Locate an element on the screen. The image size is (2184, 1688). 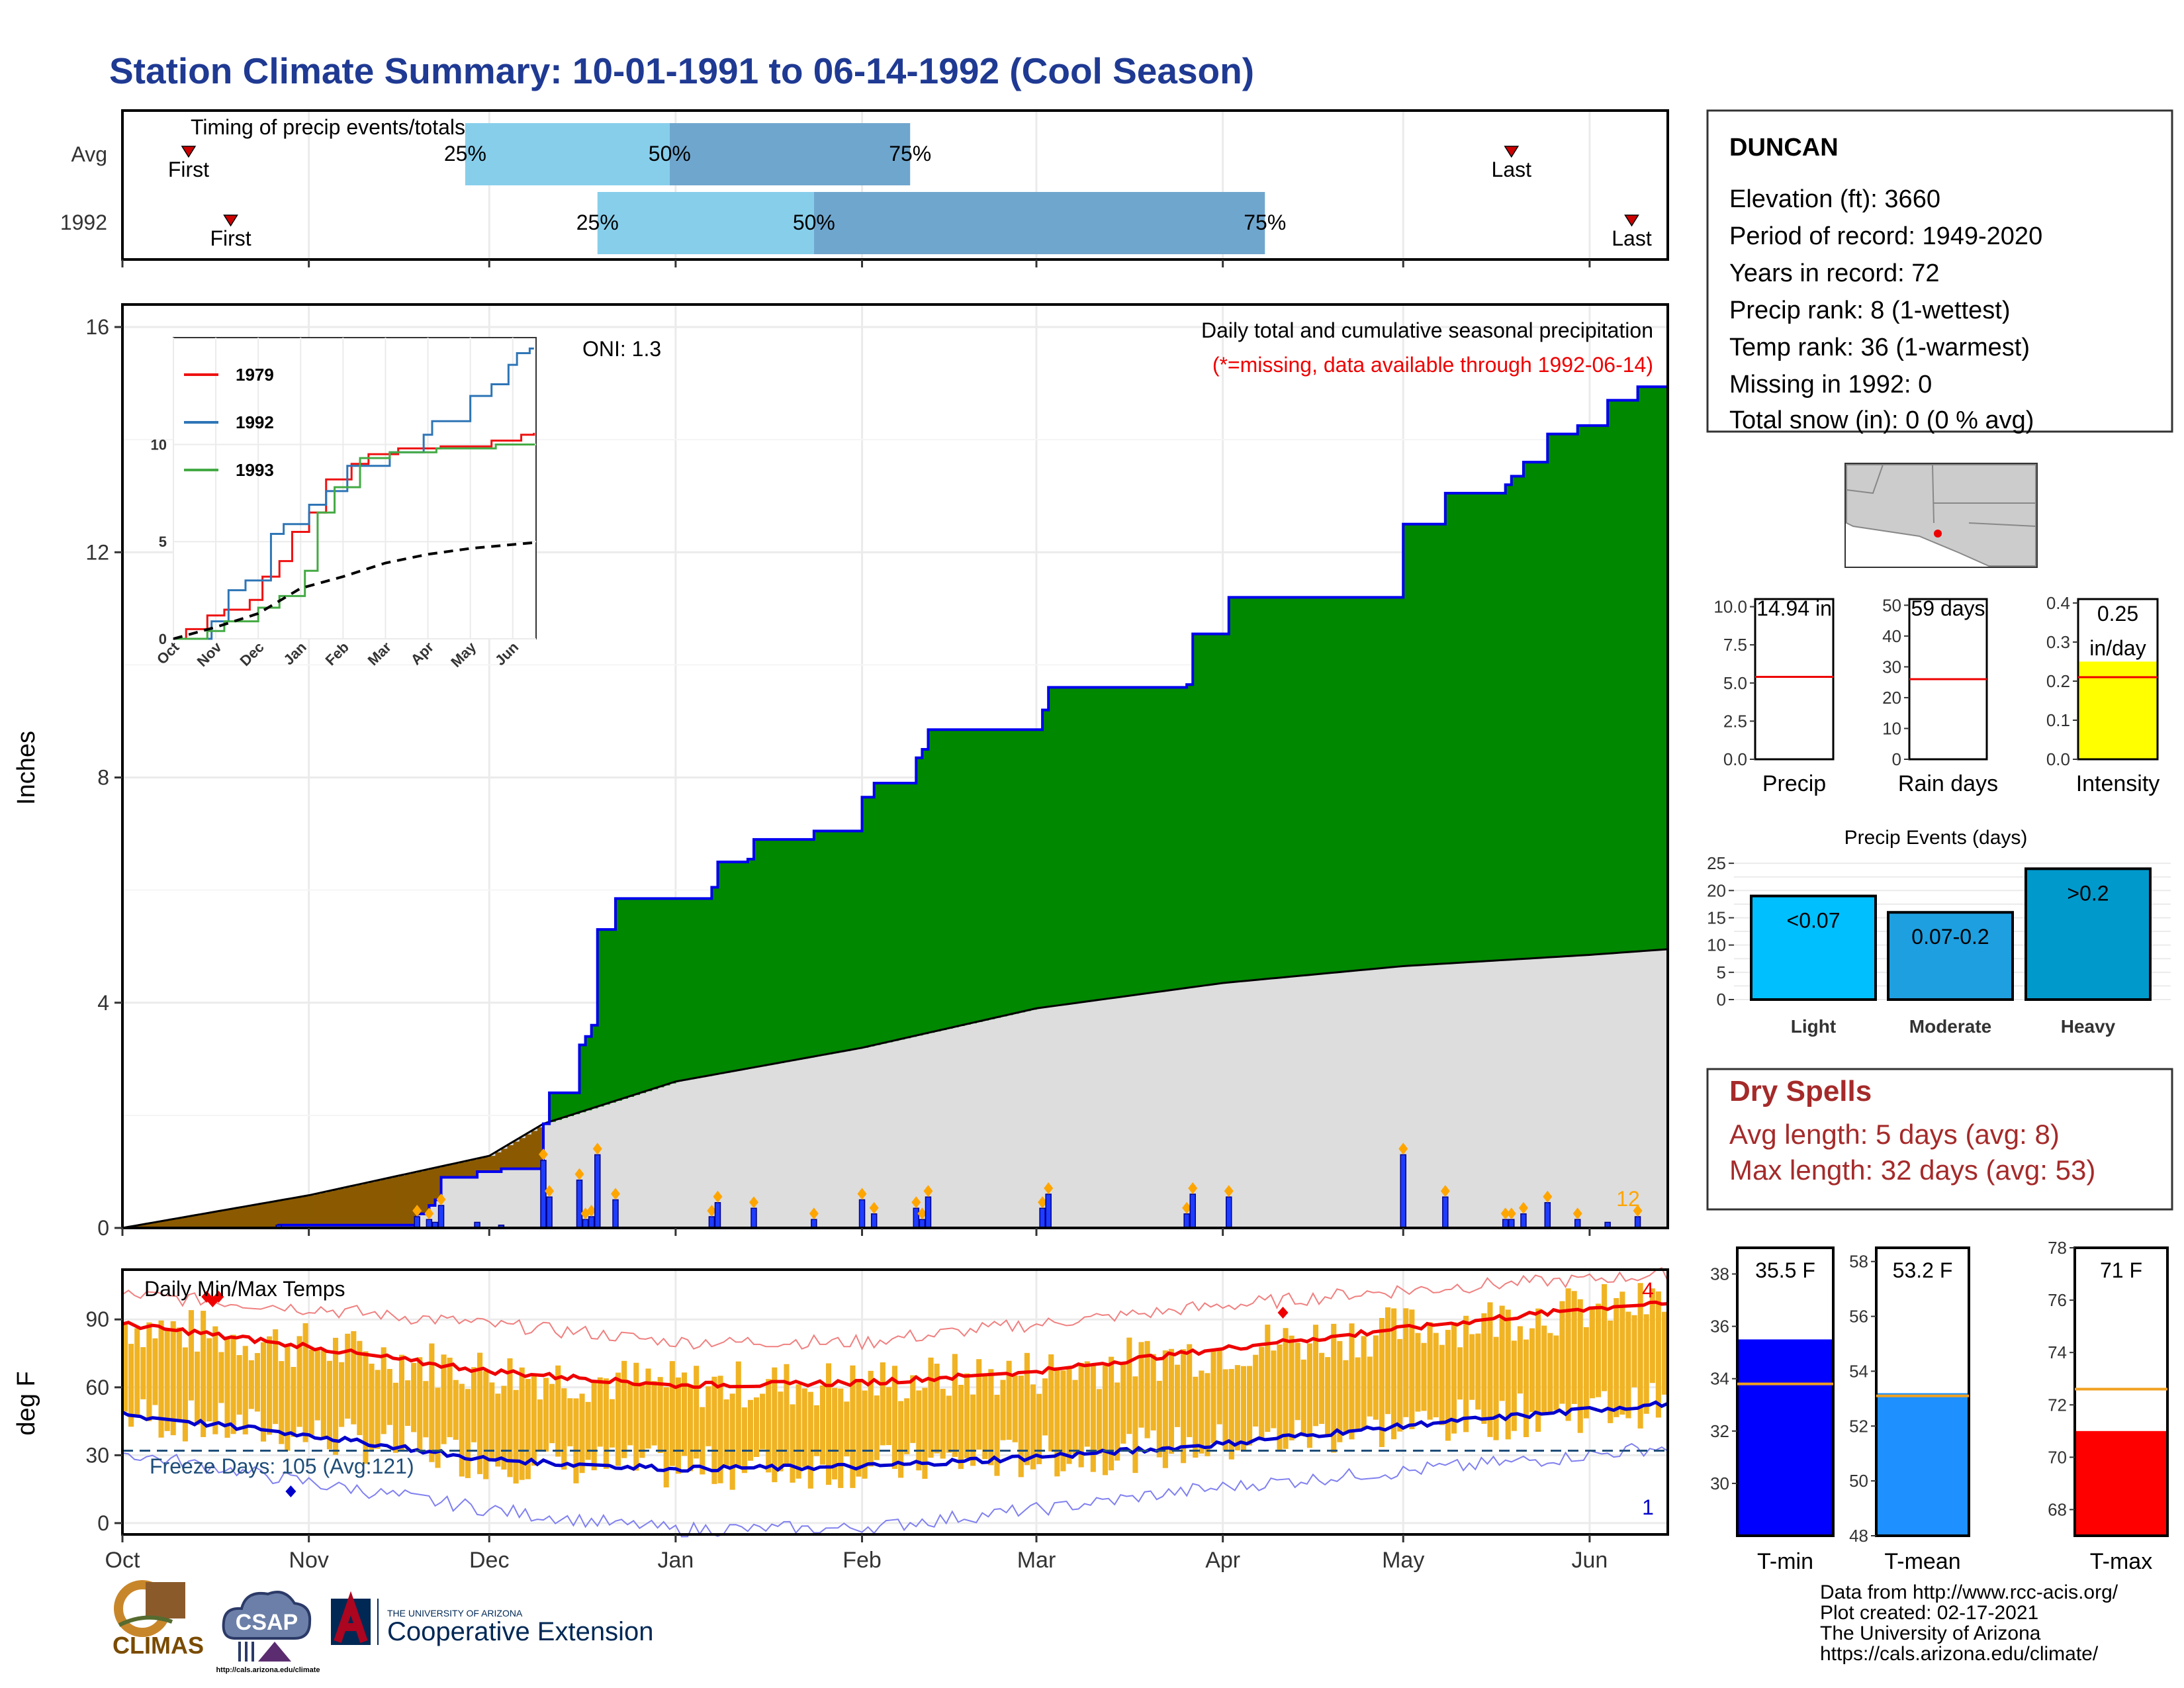
temp-y-axis: 0 30 60 90 is located at coordinates (103, 1421).